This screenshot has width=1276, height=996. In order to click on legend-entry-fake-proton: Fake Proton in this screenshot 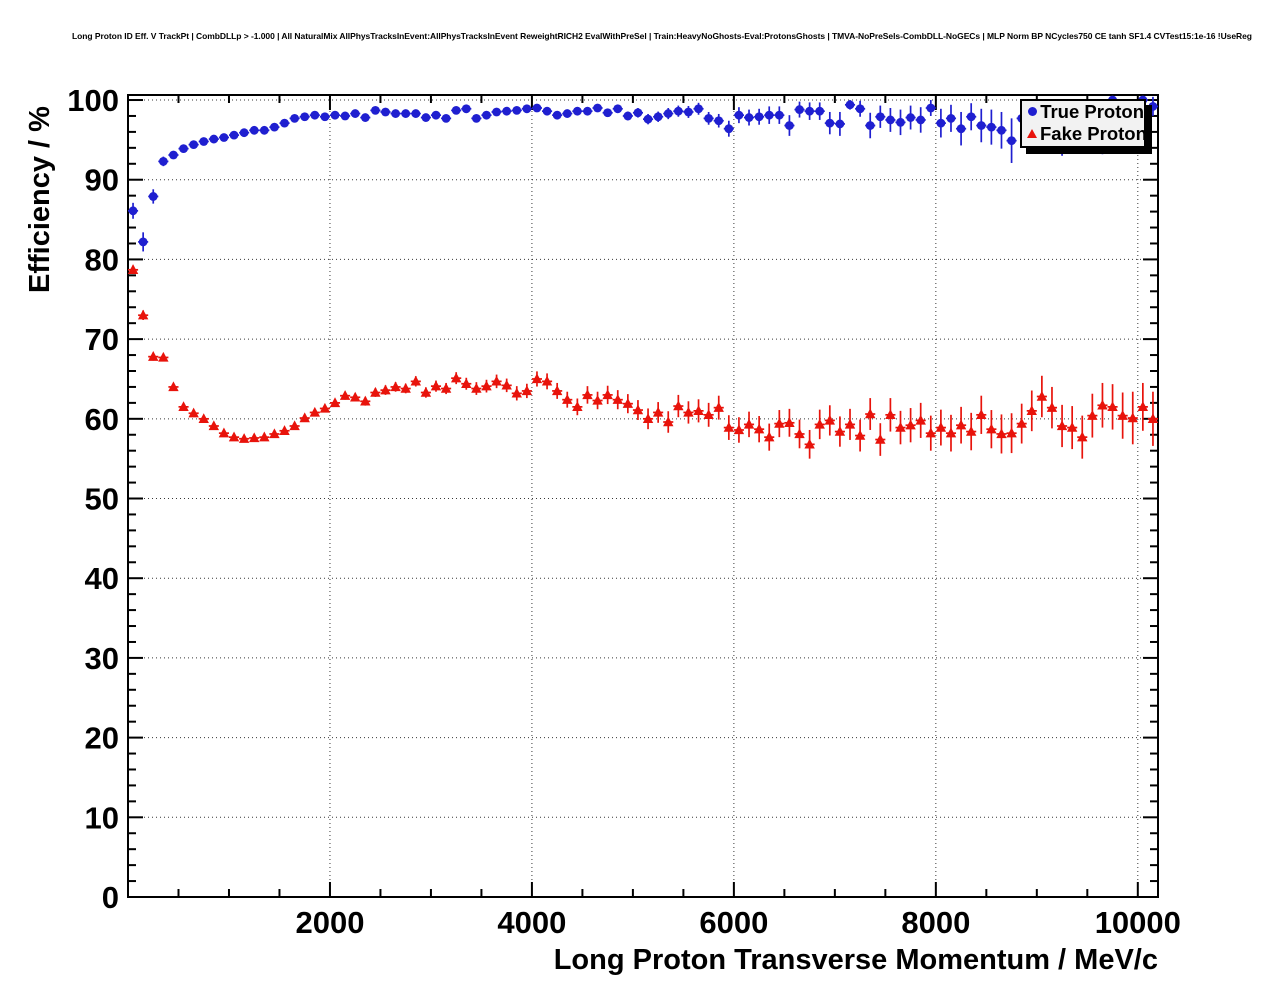, I will do `click(1084, 134)`.